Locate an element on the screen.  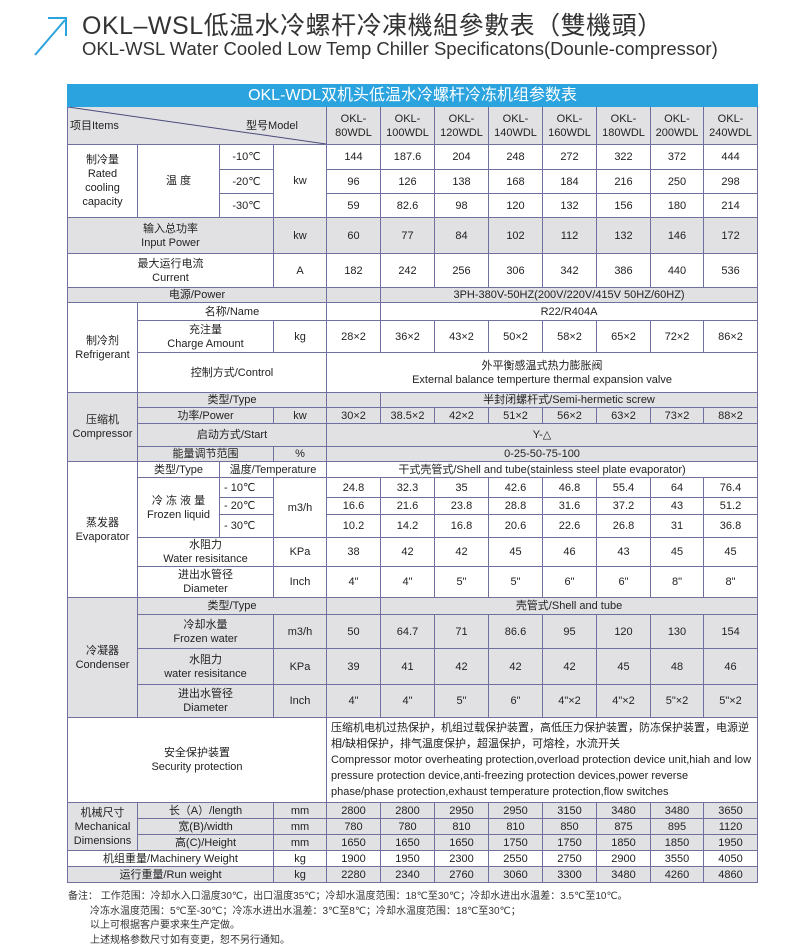
note-line: 上述规格参数尺寸如有变更，恕不另行通知。 is located at coordinates (348, 941).